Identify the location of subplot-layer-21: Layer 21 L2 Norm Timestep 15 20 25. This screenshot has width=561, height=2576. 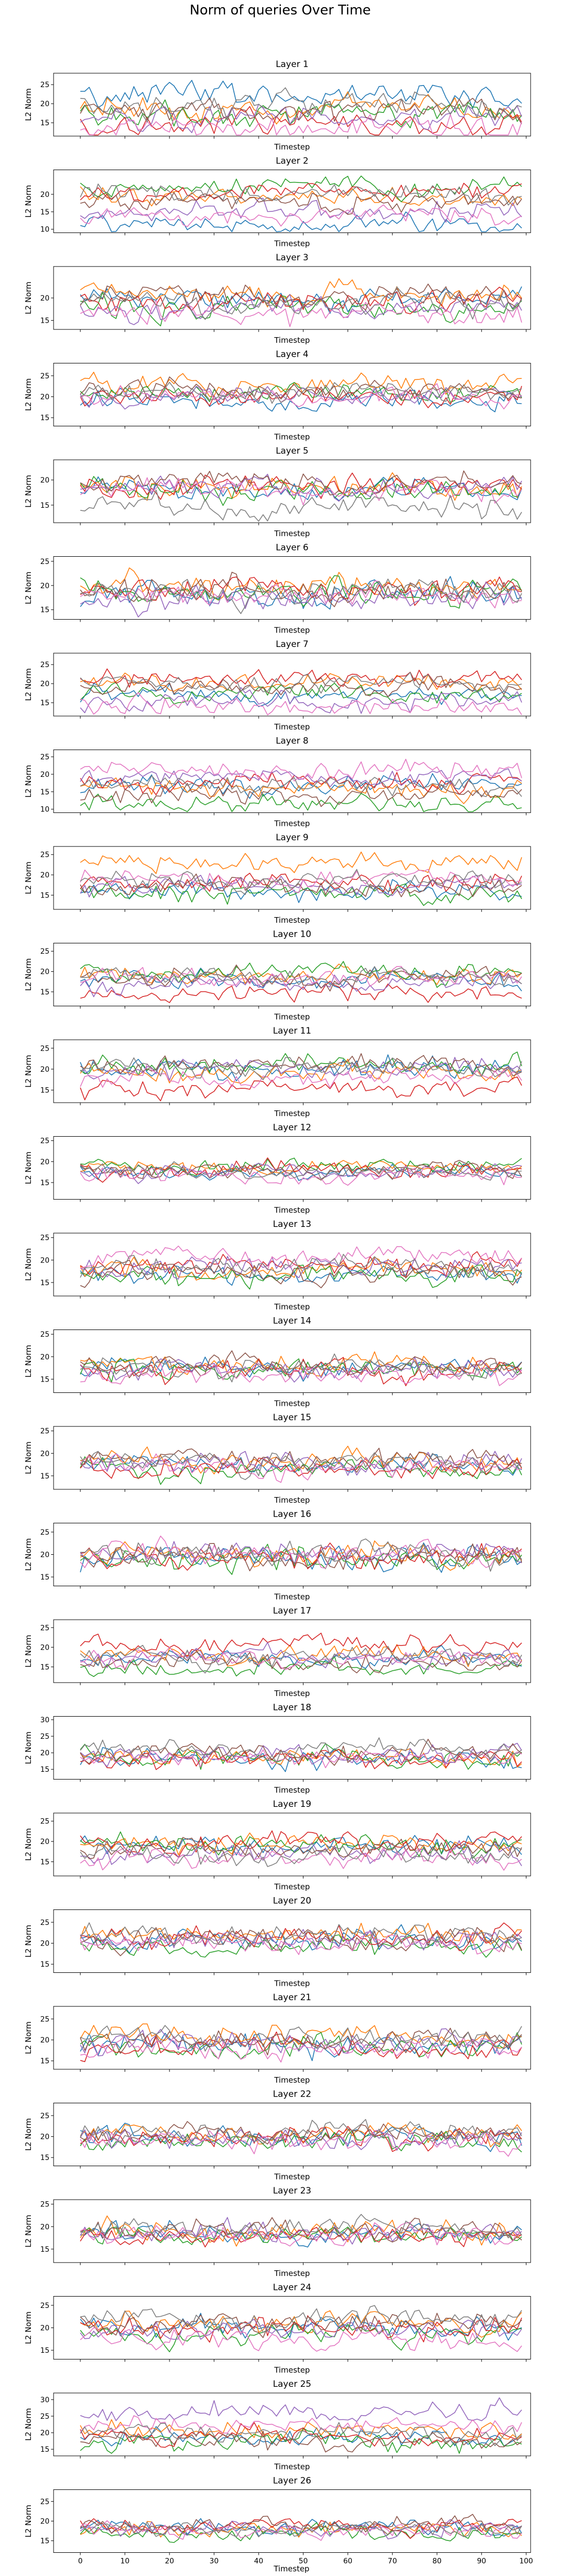
(277, 2038).